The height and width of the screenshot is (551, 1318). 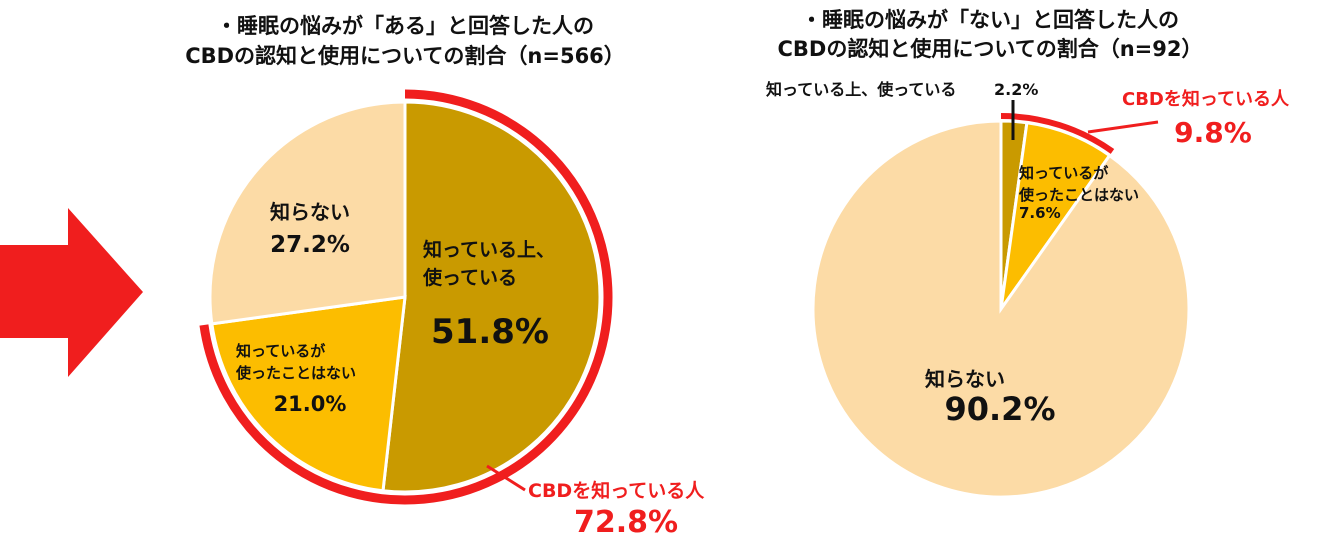 What do you see at coordinates (281, 351) in the screenshot?
I see `chart-1-slice-1-label-line1: 知っているが` at bounding box center [281, 351].